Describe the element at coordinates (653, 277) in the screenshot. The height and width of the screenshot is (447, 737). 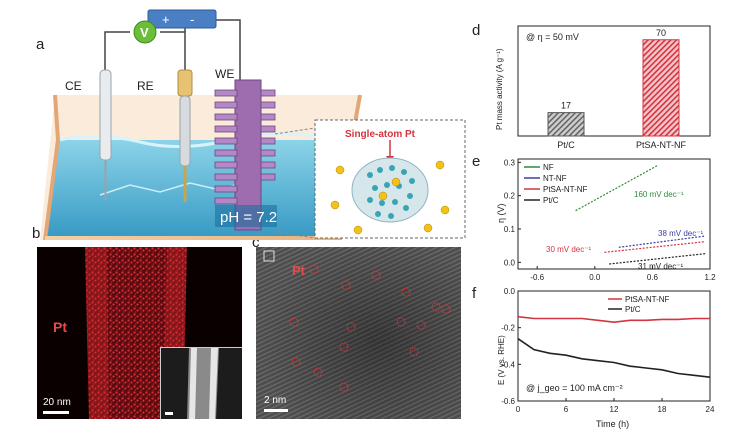
I see `x-tick-label: 0.6` at that location.